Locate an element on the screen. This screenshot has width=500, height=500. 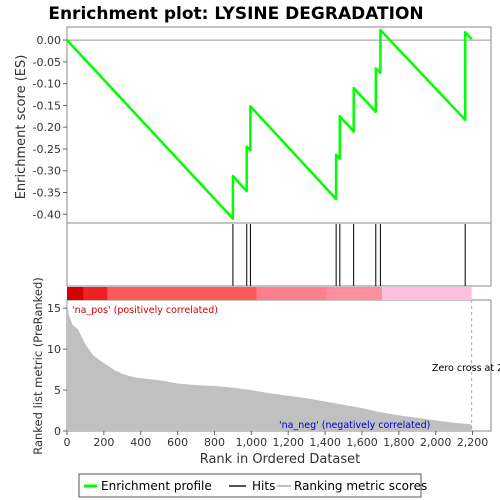
rank-color-bar is located at coordinates (269, 293).